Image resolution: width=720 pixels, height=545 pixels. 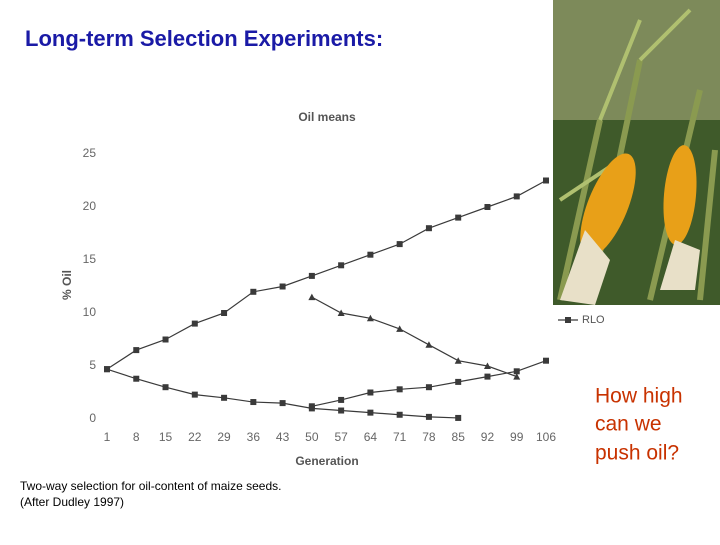 I want to click on y-tick-label: 15, so click(x=90, y=259).